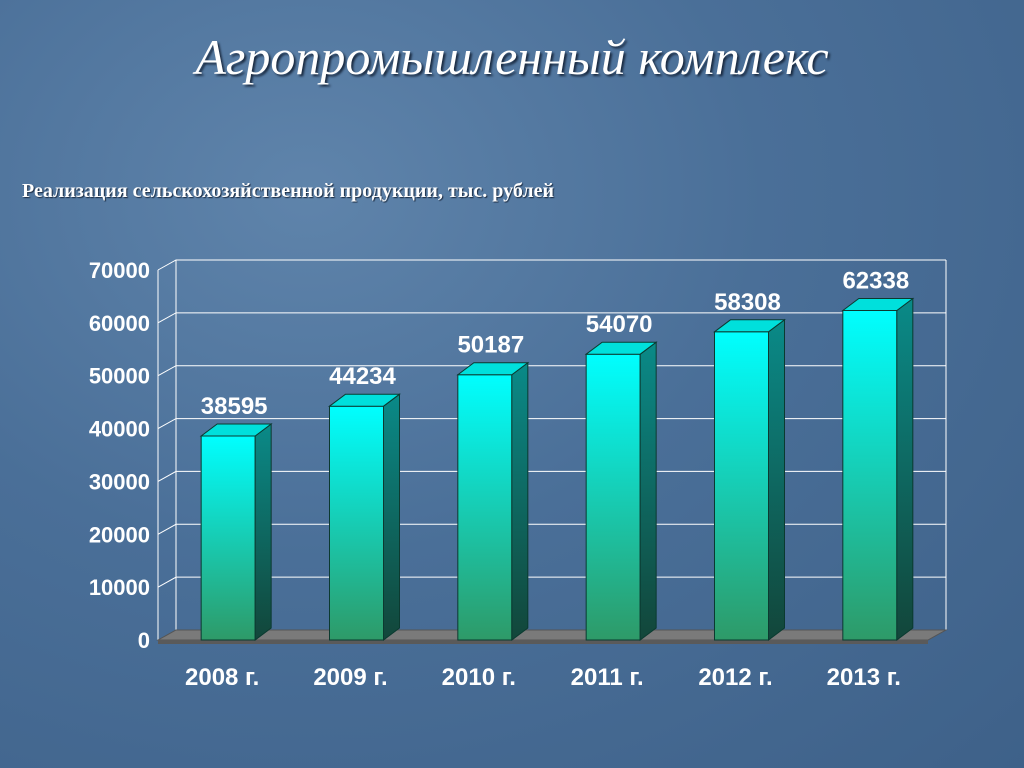  Describe the element at coordinates (119, 587) in the screenshot. I see `y-tick-label: 10000` at that location.